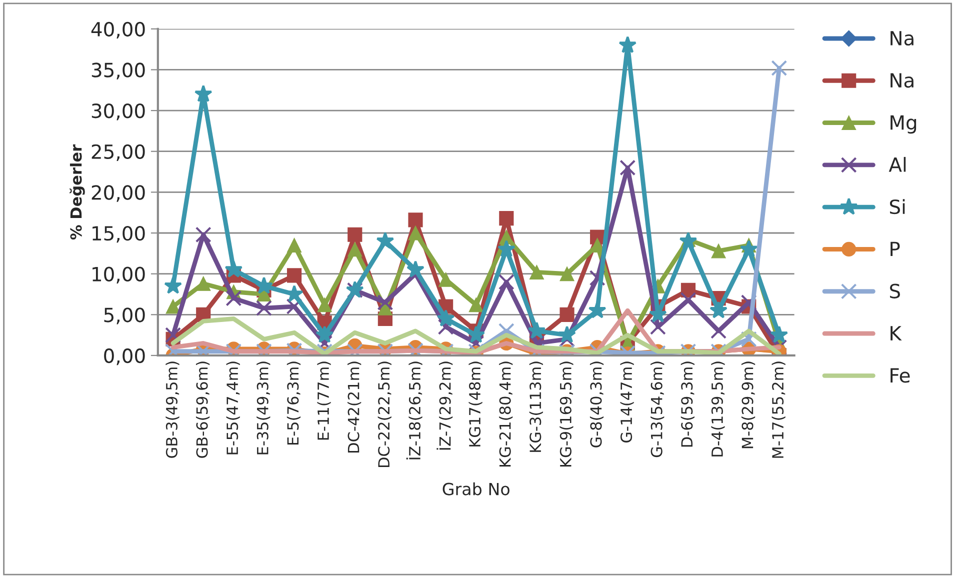  What do you see at coordinates (567, 414) in the screenshot?
I see `x-tick-label: KG-9(169,5m)` at bounding box center [567, 414].